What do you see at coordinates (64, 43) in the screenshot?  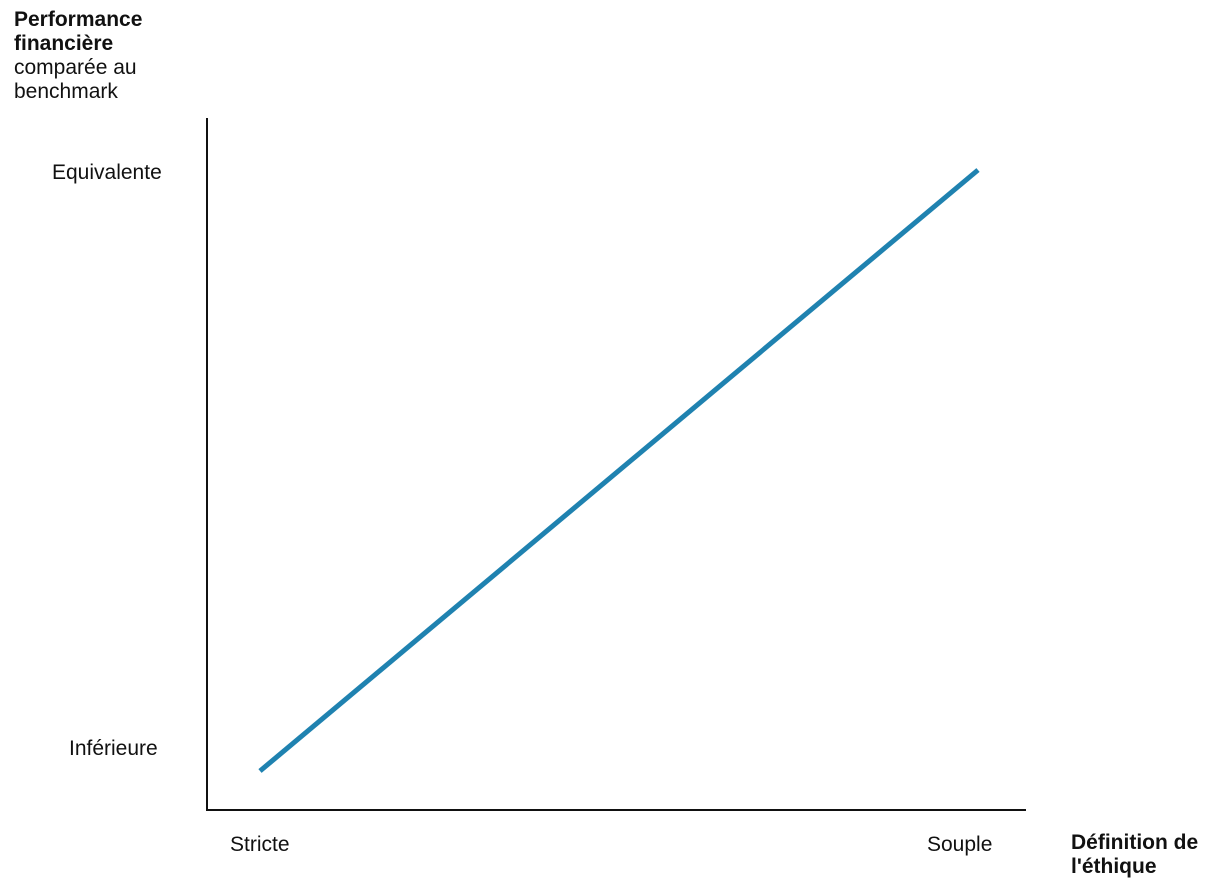 I see `y-axis-label-line2: financière` at bounding box center [64, 43].